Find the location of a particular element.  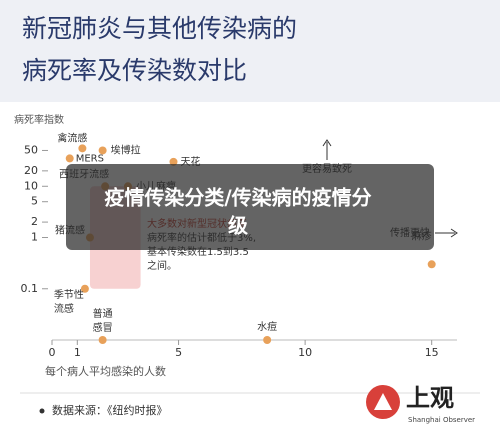

banner-bg is located at coordinates (250, 207).